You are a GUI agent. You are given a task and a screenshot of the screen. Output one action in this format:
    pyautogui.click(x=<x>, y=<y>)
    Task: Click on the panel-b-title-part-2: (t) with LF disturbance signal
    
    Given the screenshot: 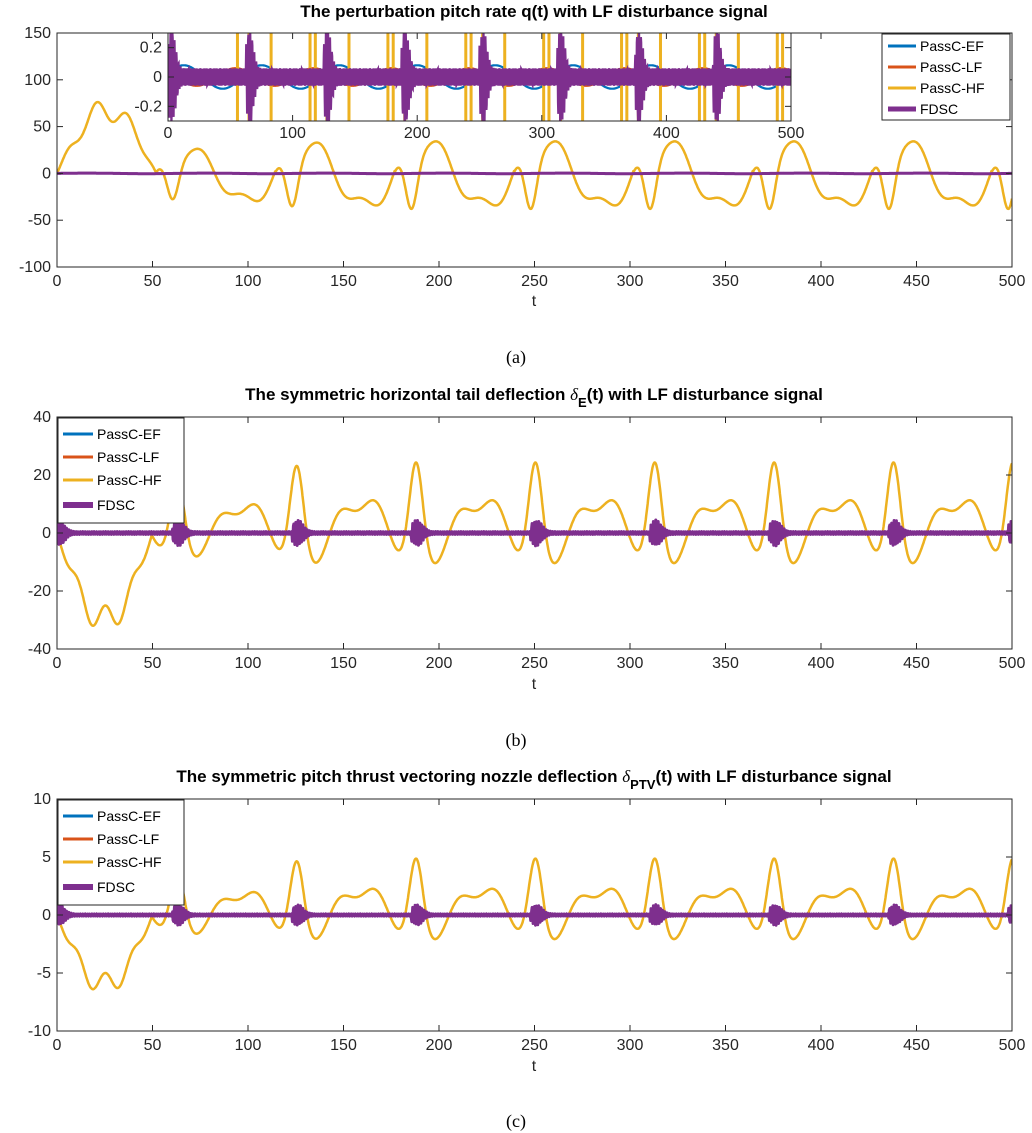 What is the action you would take?
    pyautogui.click(x=705, y=394)
    